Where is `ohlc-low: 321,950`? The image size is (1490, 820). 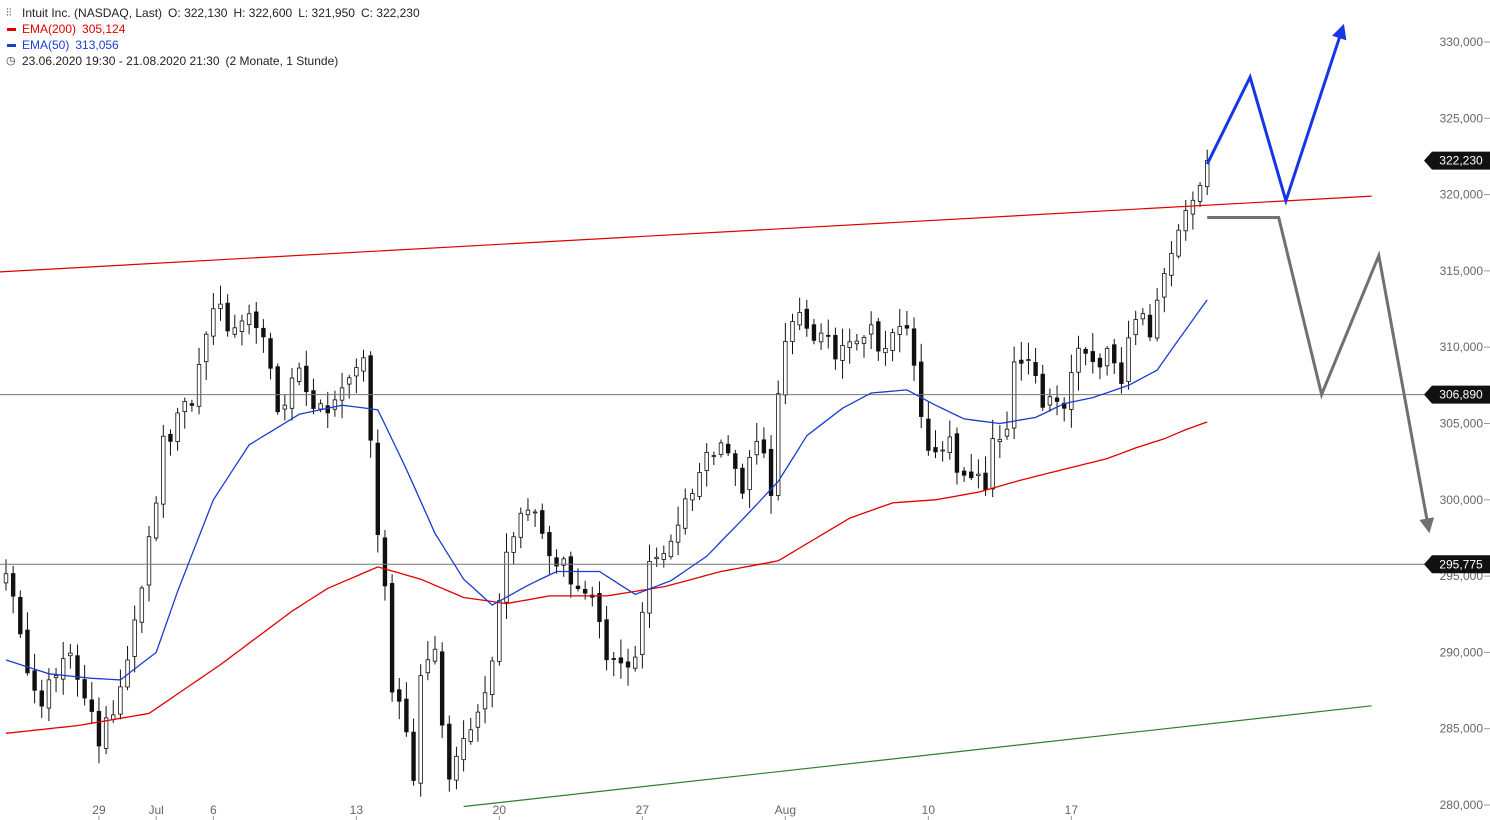
ohlc-low: 321,950 is located at coordinates (333, 13).